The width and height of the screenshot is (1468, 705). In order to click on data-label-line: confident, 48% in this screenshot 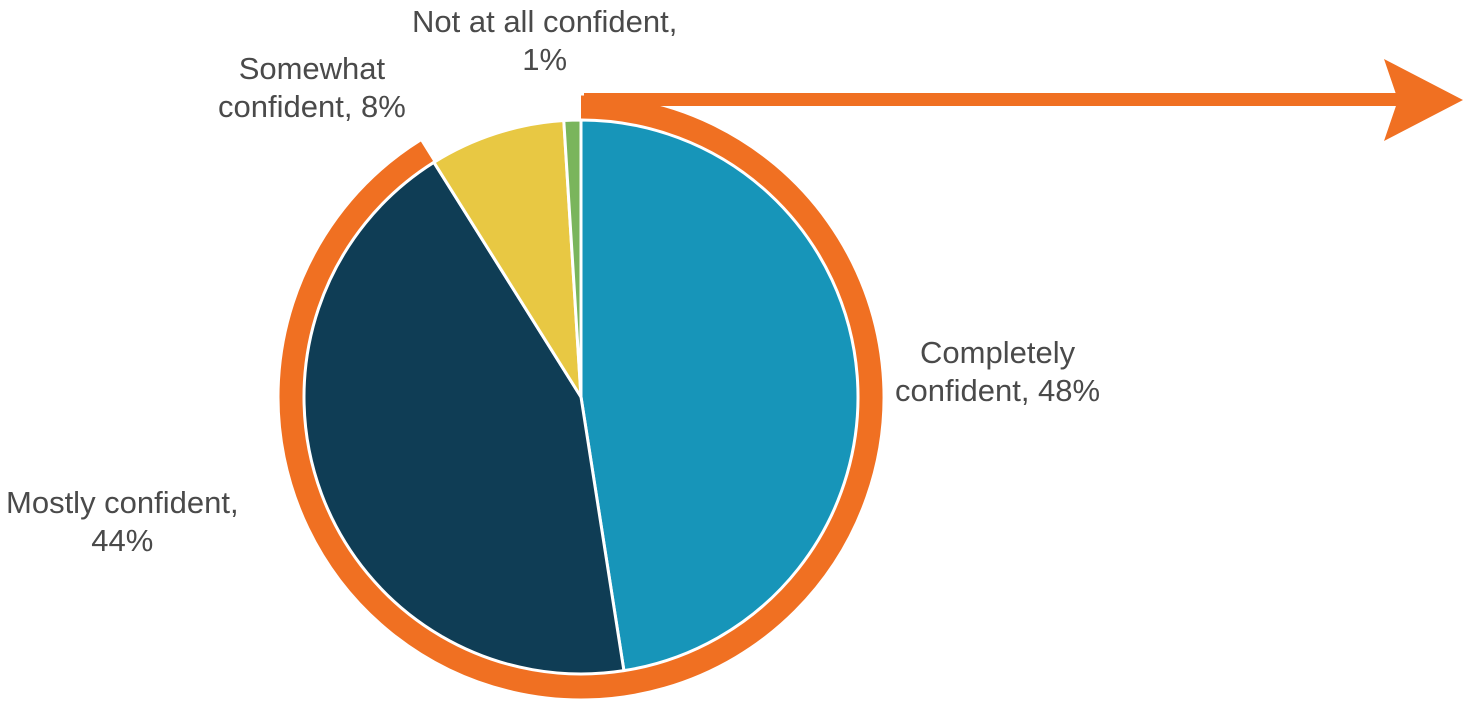, I will do `click(998, 390)`.